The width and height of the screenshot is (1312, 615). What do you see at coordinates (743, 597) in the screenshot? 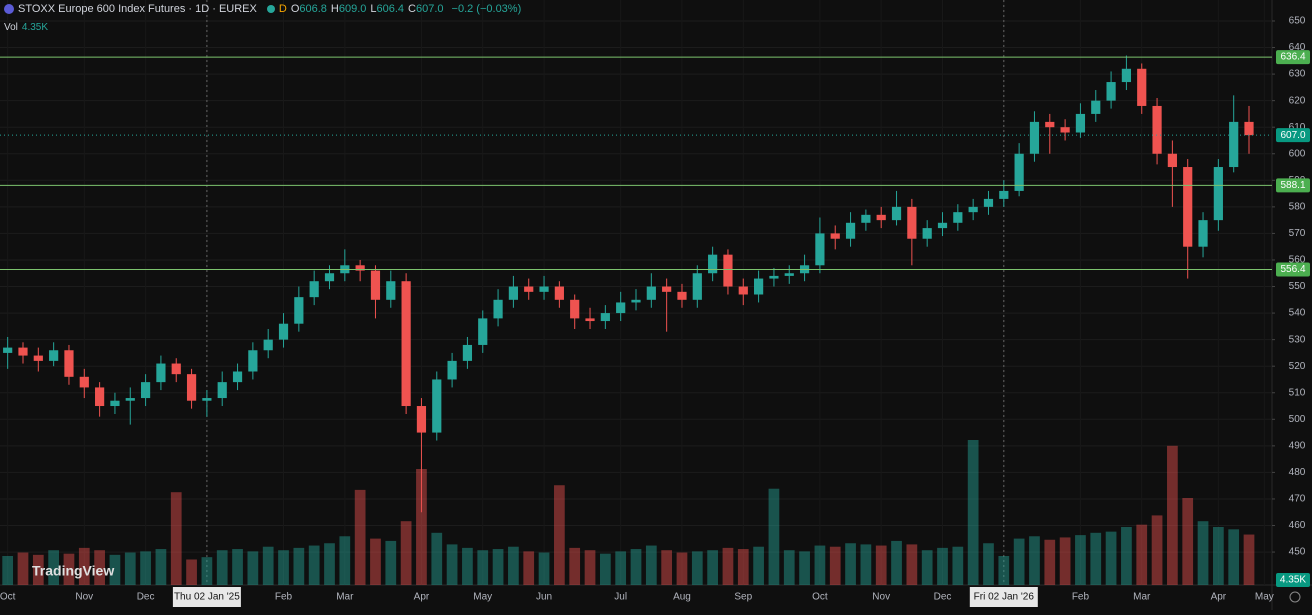
I see `x-tick-label: Sep` at bounding box center [743, 597].